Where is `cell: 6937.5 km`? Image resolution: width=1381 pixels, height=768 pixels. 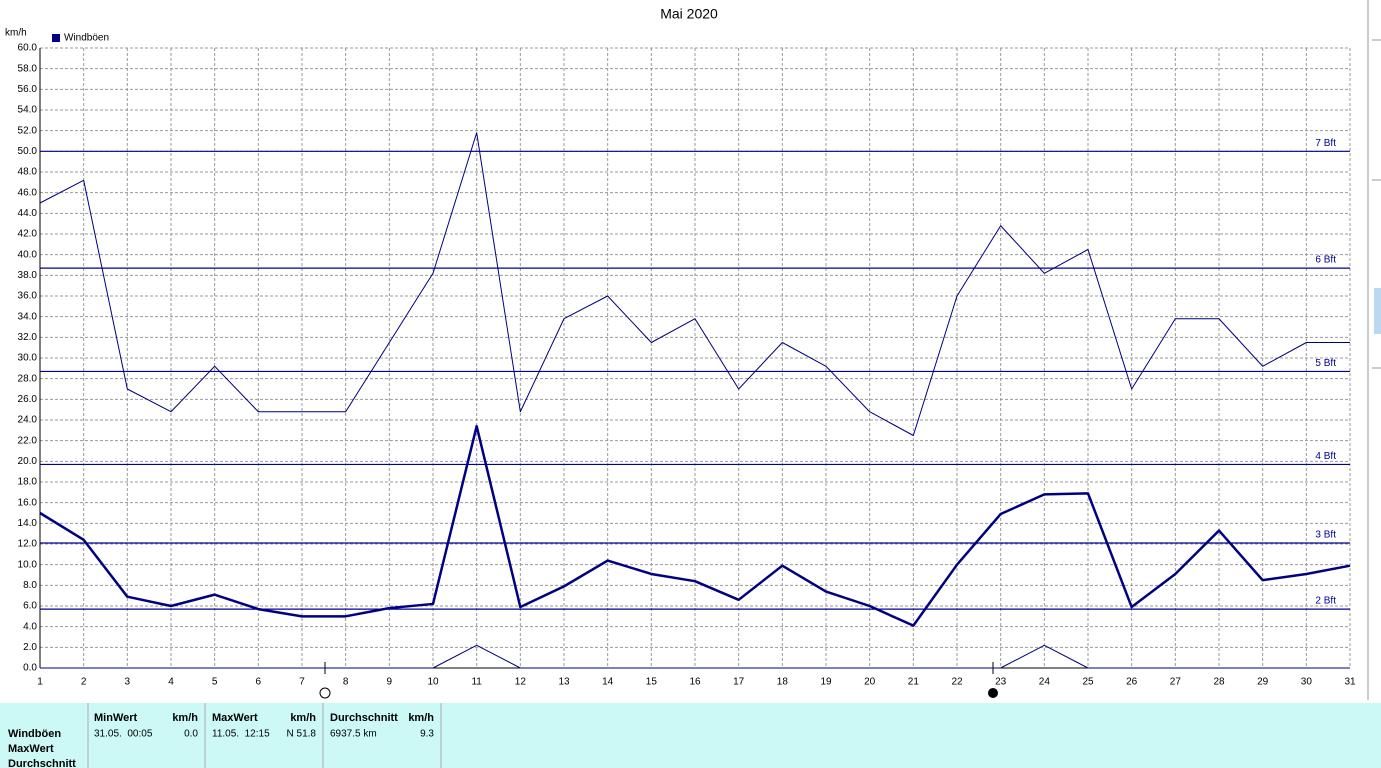 cell: 6937.5 km is located at coordinates (353, 734).